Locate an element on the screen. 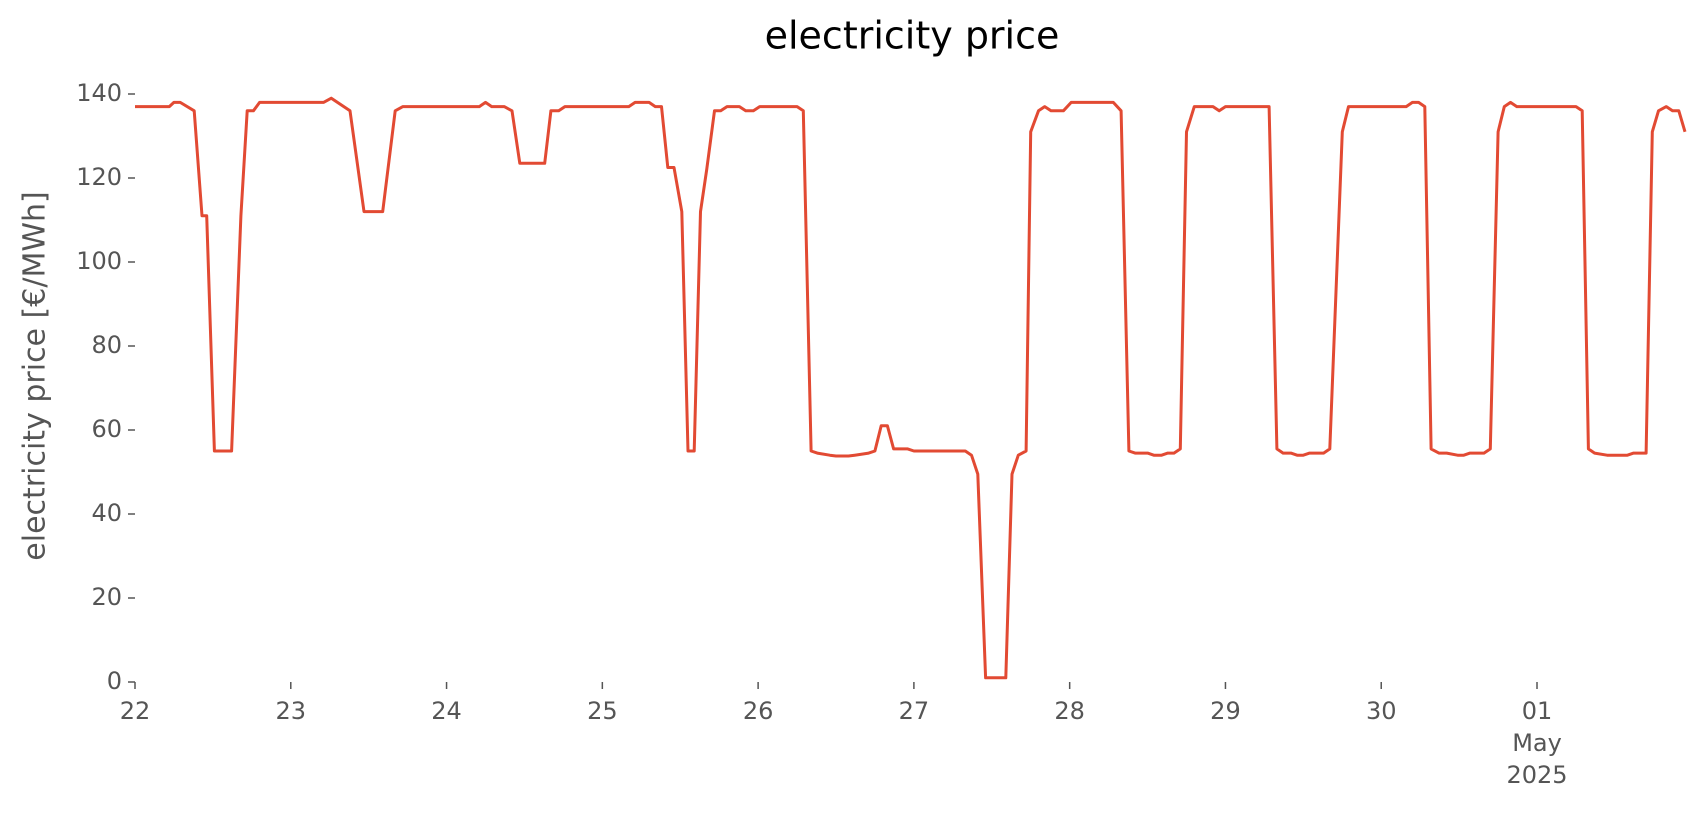 The image size is (1706, 815). x-tick-label: 29 is located at coordinates (1225, 711).